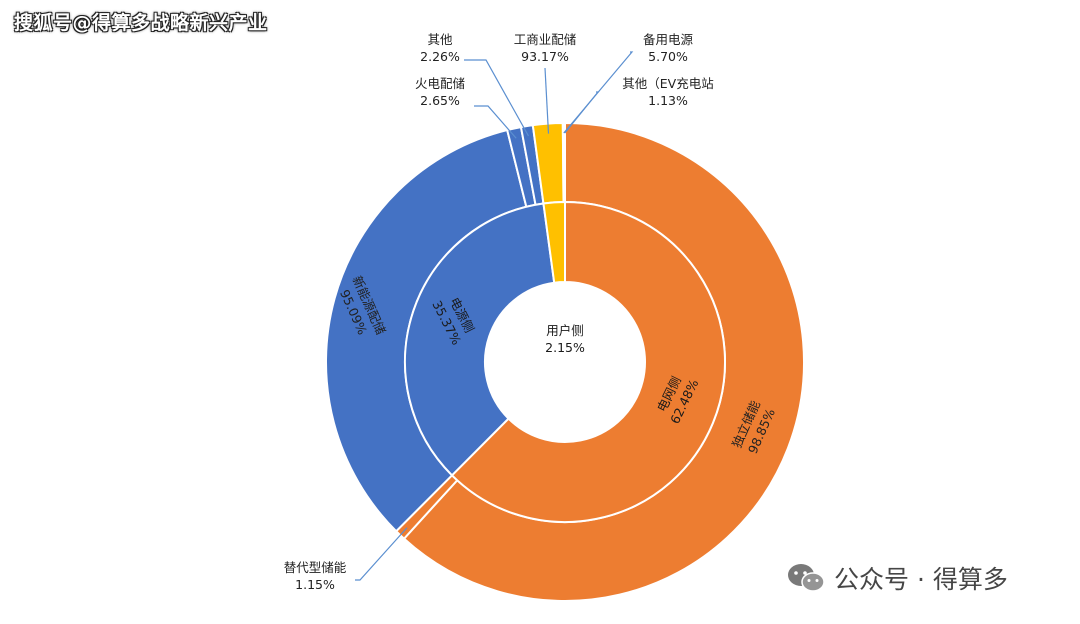  I want to click on watermark-bottom-text: 公众号 · 得算多, so click(921, 579).